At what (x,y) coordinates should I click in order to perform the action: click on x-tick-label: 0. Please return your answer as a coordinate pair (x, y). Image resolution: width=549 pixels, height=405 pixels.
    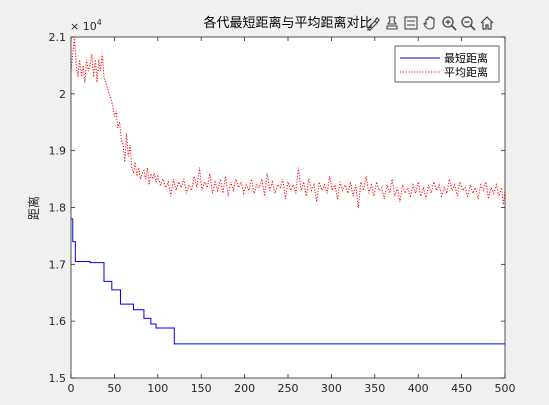
    Looking at the image, I should click on (71, 388).